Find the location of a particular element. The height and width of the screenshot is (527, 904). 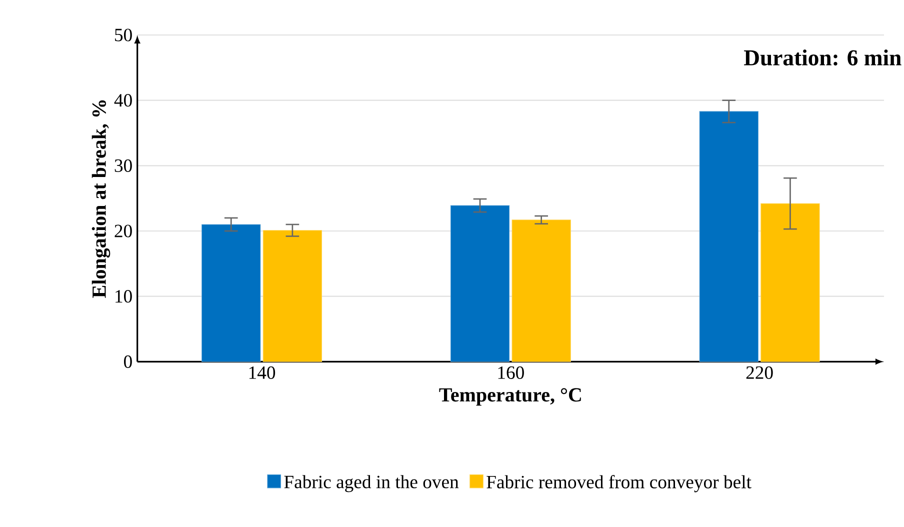

y-axis-title: Elongation at break, % is located at coordinates (101, 199).